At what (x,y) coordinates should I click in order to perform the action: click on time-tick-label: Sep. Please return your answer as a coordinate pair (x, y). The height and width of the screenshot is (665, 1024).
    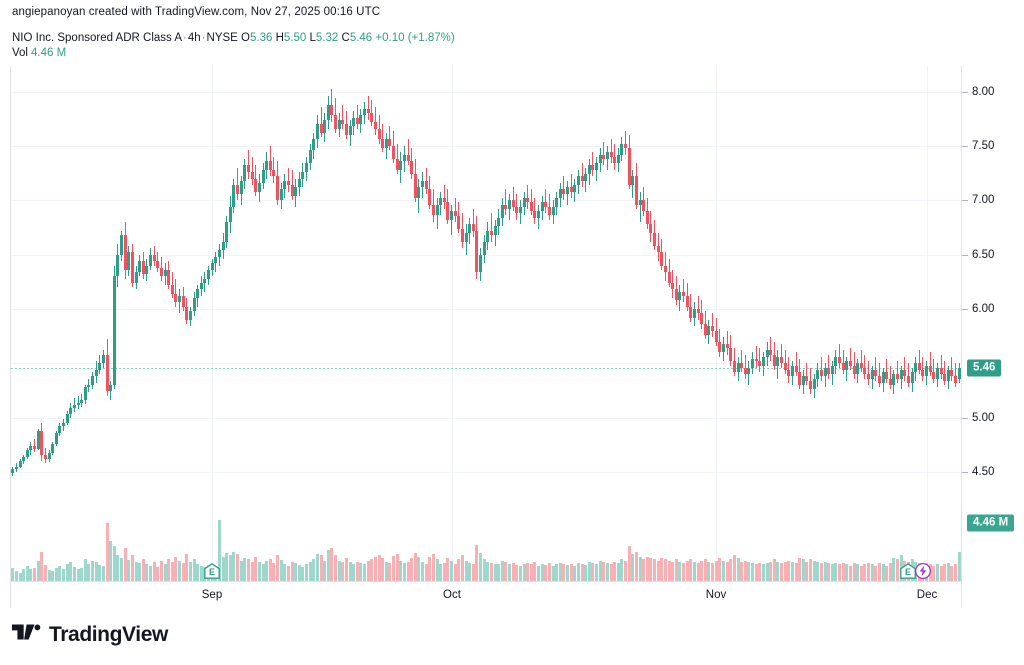
    Looking at the image, I should click on (212, 595).